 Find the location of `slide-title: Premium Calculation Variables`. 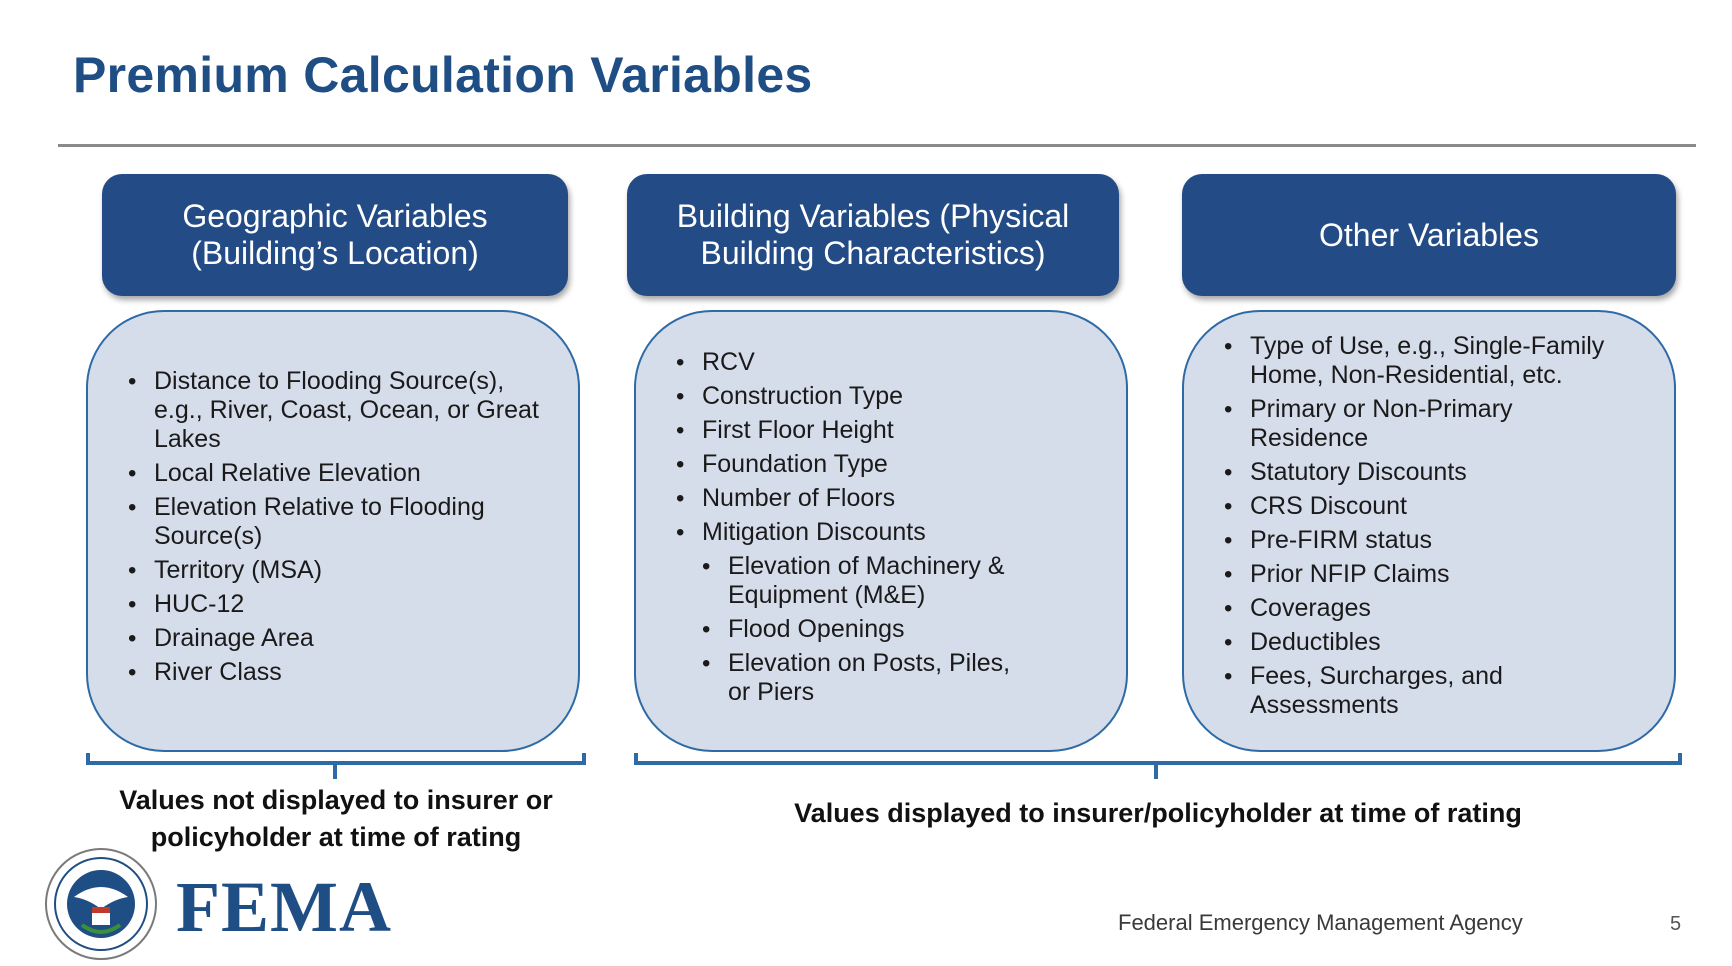

slide-title: Premium Calculation Variables is located at coordinates (443, 75).